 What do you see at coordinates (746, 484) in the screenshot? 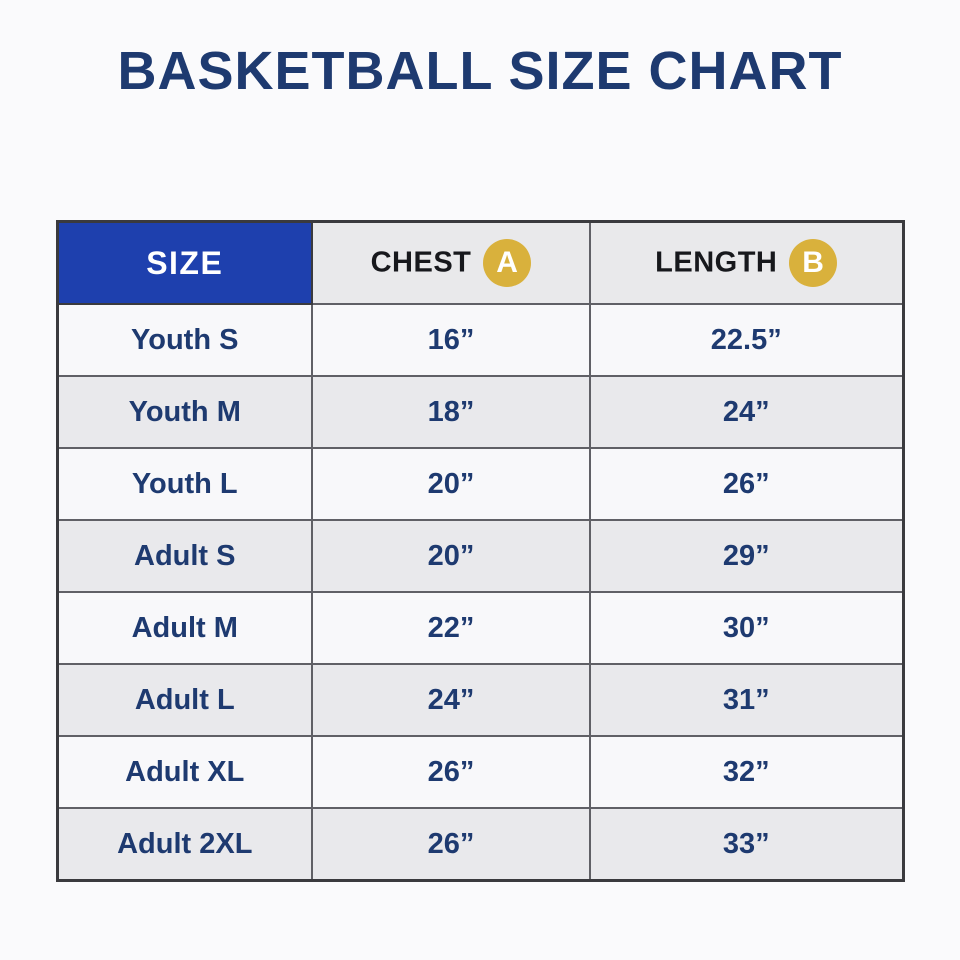
I see `length-cell: 26”` at bounding box center [746, 484].